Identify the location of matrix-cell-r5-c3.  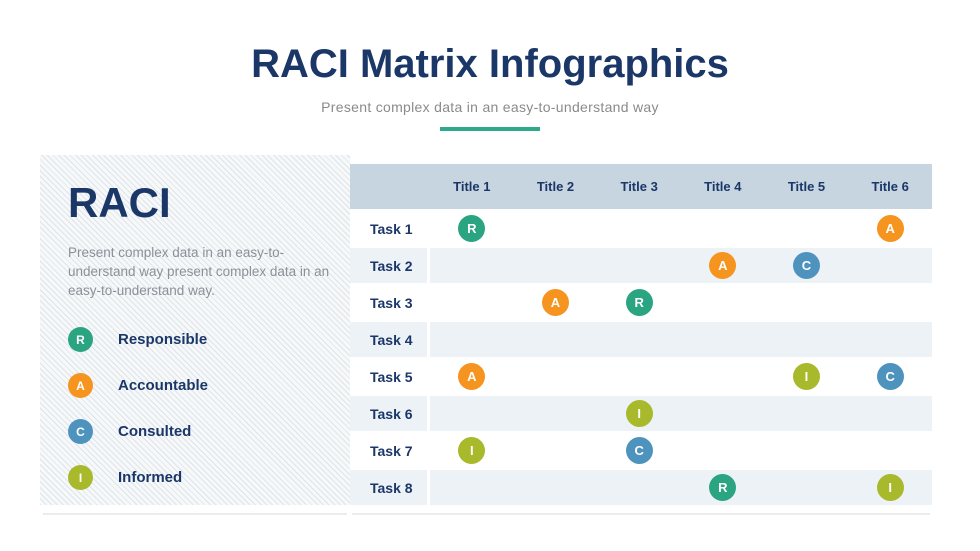
(639, 377).